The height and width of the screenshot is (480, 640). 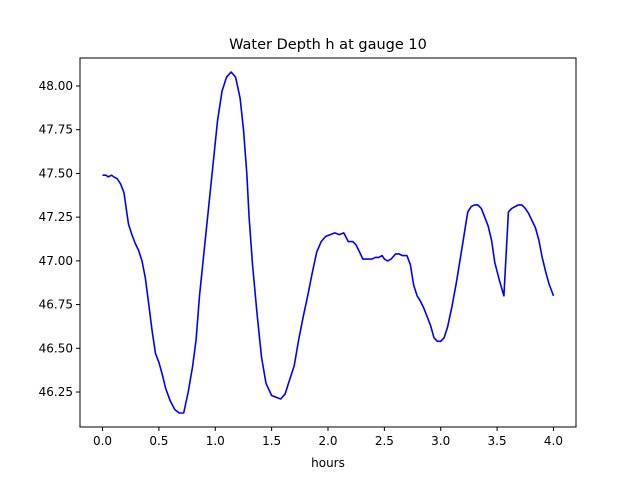 I want to click on x-tick-label: 2.5, so click(x=384, y=441).